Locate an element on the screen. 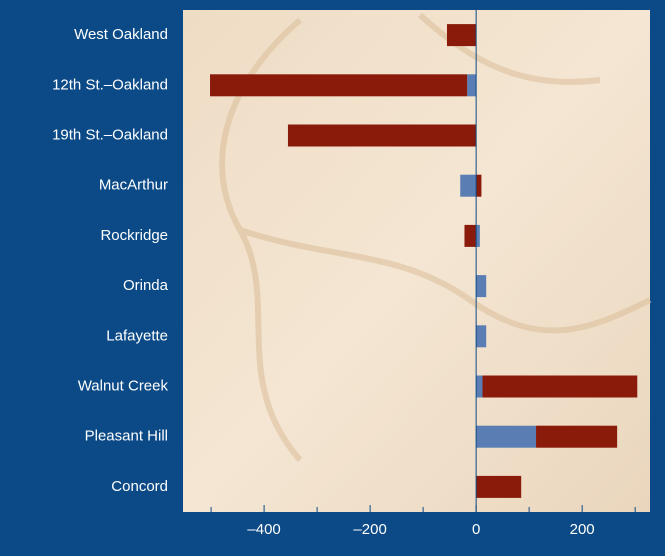  category-label: Walnut Creek is located at coordinates (123, 385).